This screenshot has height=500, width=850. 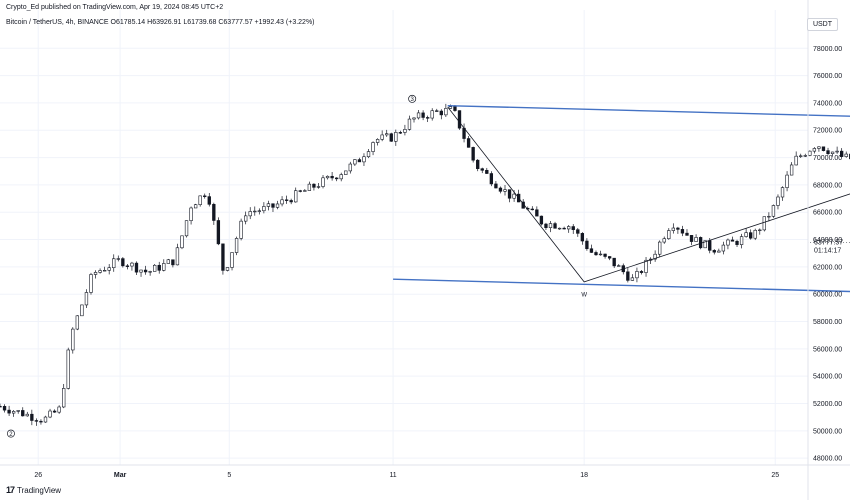 I want to click on x-tick-label: Mar, so click(x=120, y=475).